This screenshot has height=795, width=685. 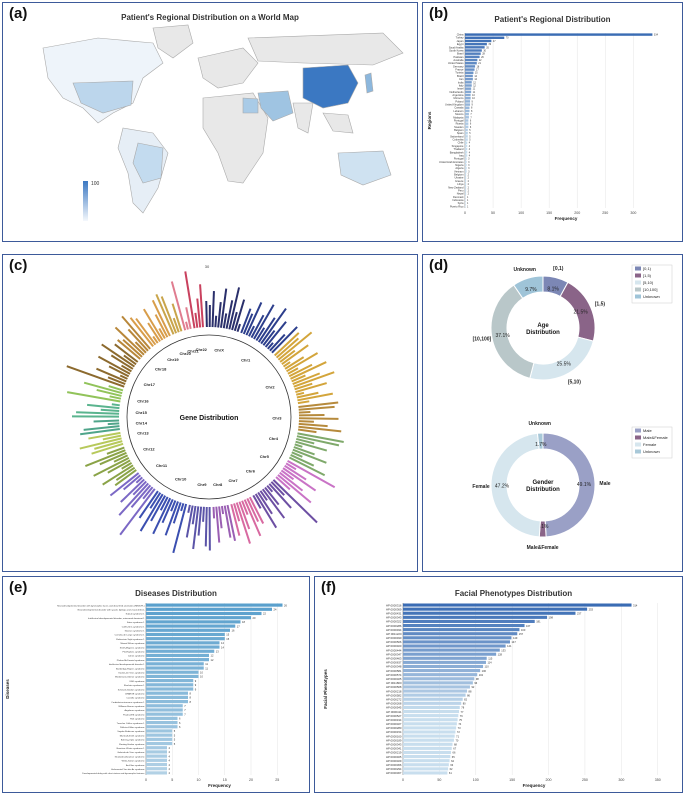 I want to click on value-label: 66, so click(x=454, y=753).